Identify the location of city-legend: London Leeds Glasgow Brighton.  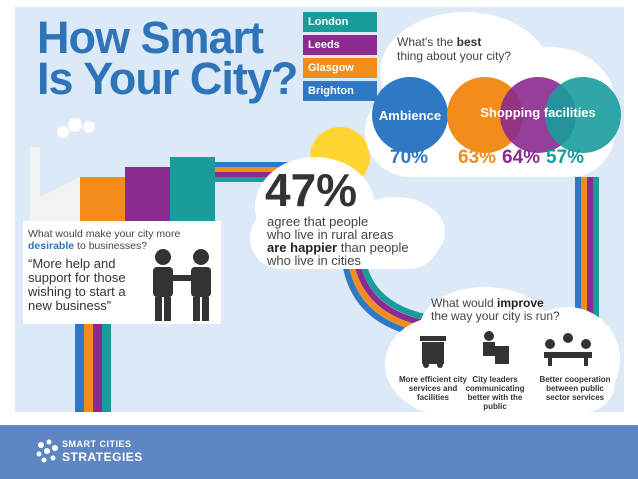
(340, 58).